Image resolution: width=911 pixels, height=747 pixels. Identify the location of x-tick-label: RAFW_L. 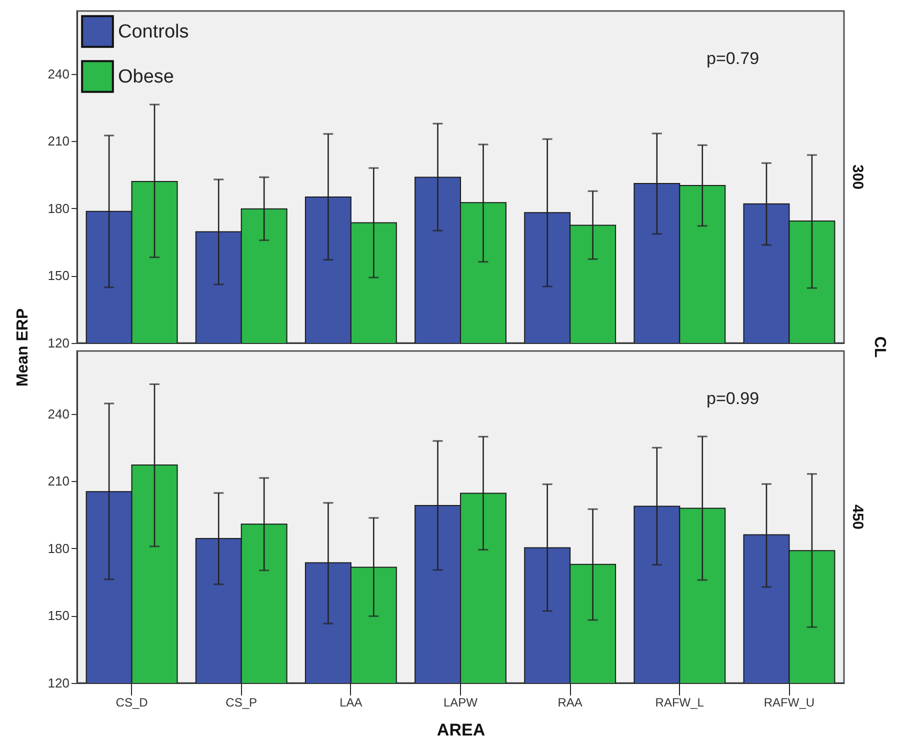
(679, 703).